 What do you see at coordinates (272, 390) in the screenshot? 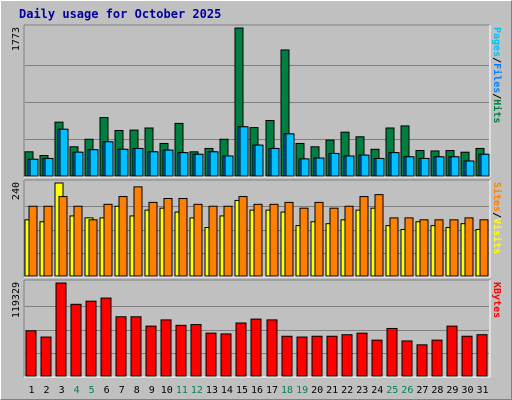
I see `x-tick-label: 17` at bounding box center [272, 390].